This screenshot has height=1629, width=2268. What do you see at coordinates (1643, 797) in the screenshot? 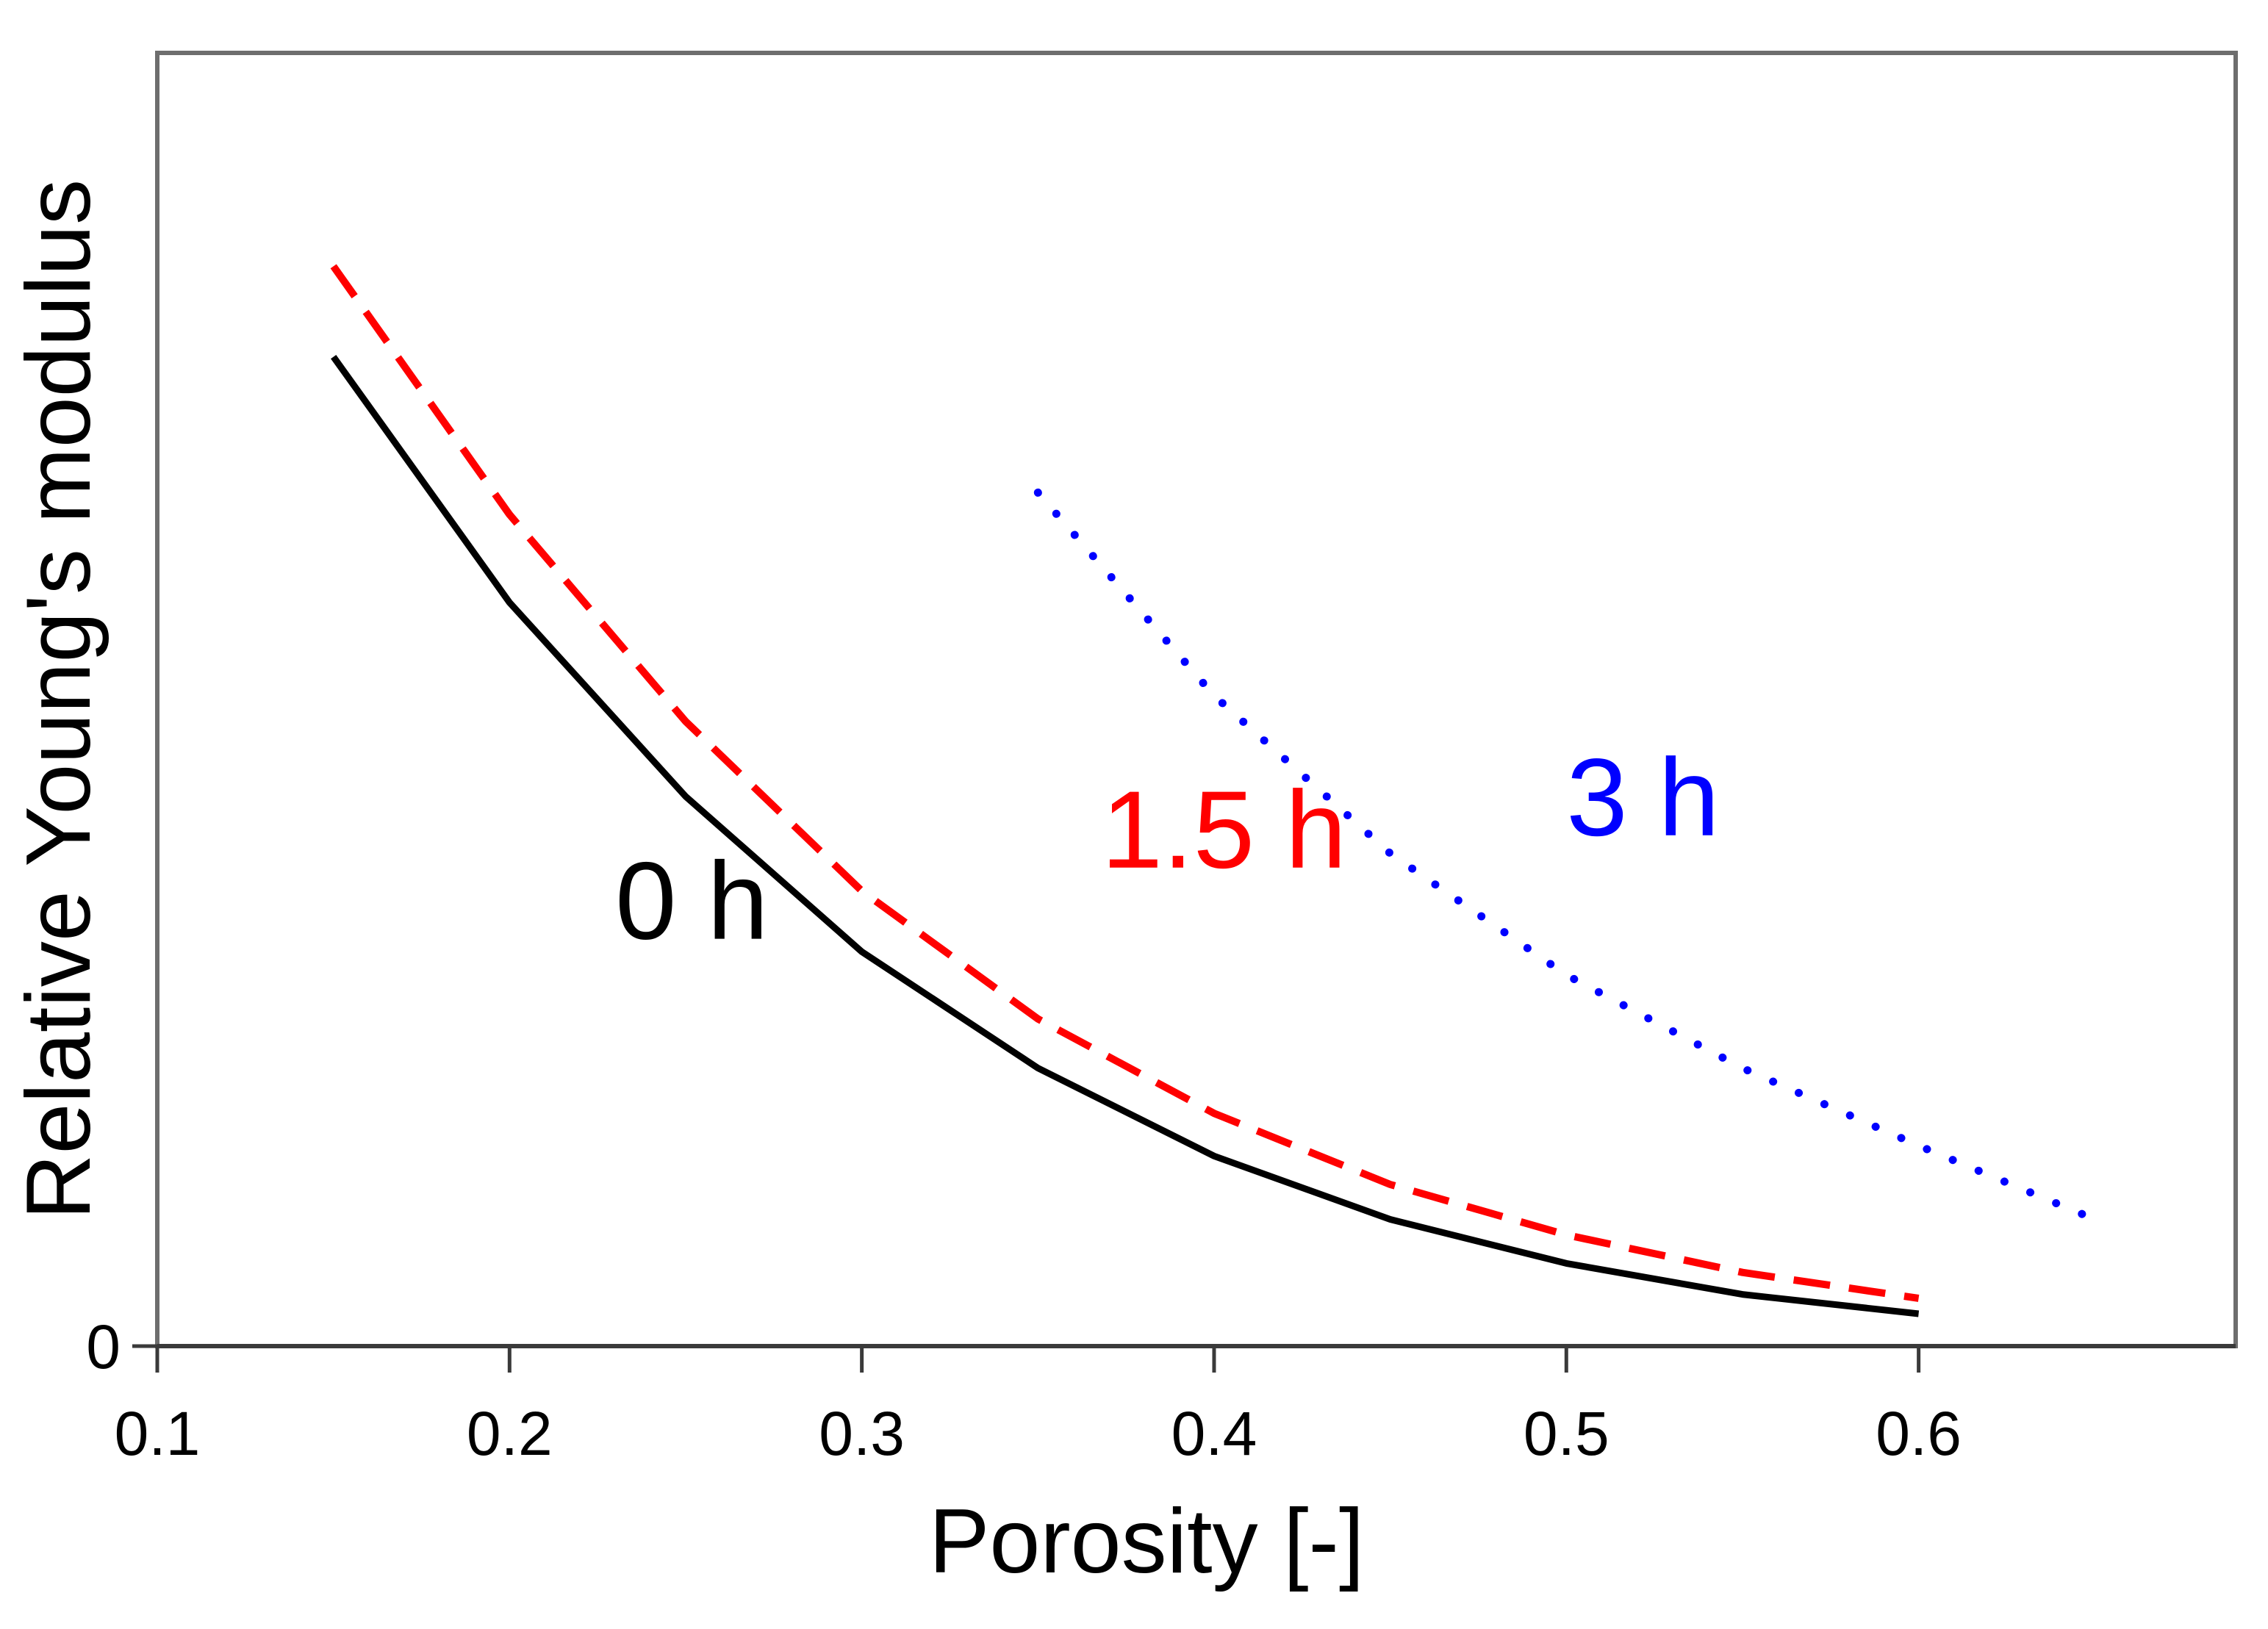
I see `series-annotation-label: 3 h` at bounding box center [1643, 797].